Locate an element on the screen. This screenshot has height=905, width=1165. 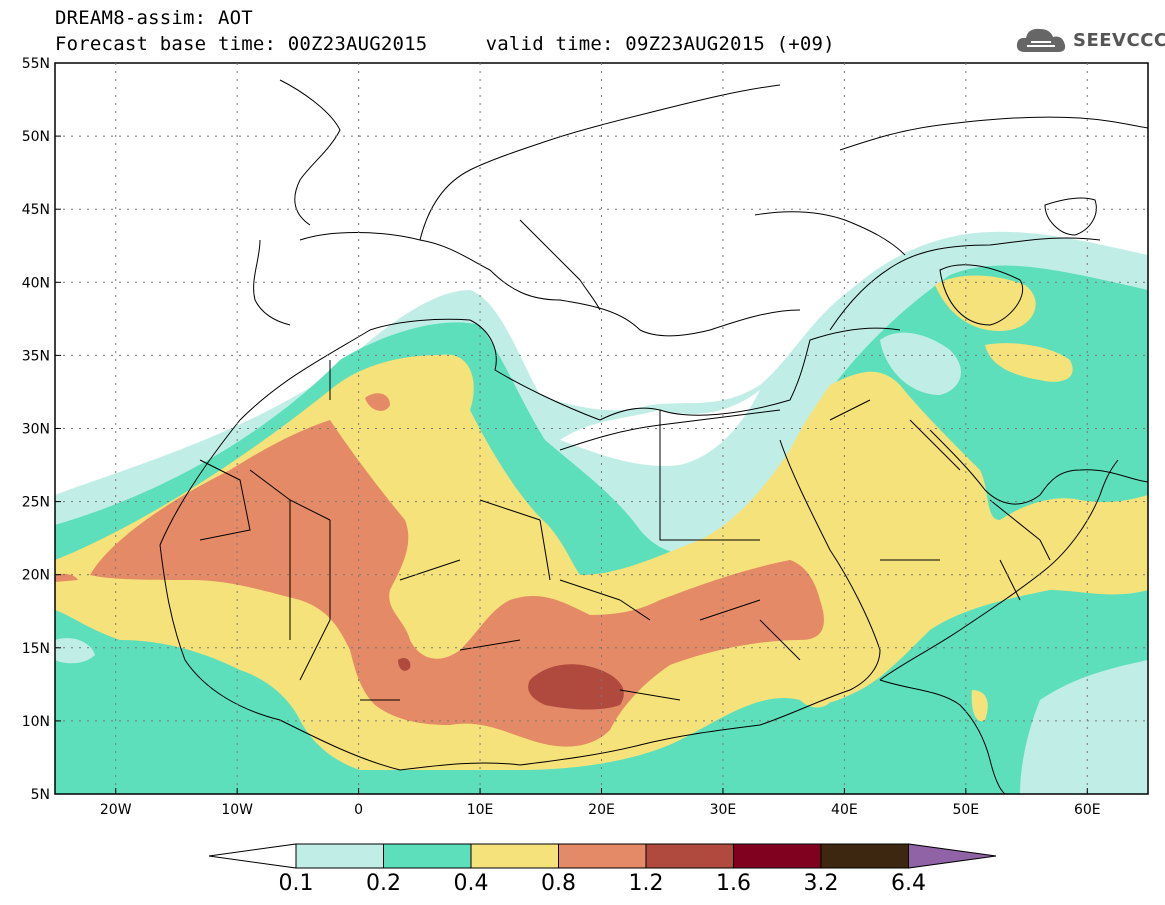
legend-label: 6.4 is located at coordinates (908, 883).